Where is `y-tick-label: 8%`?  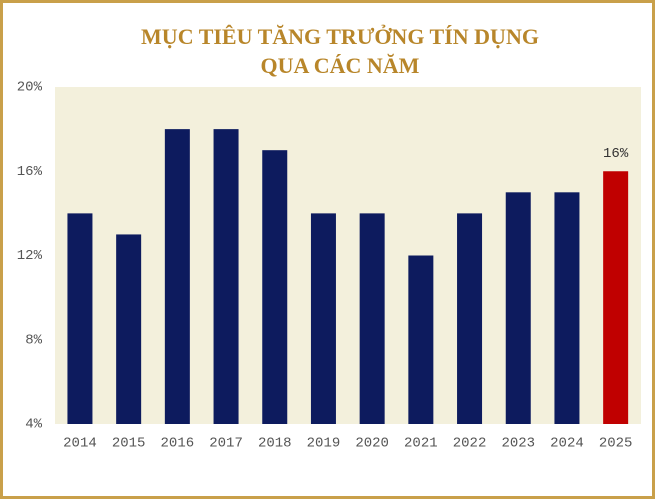
y-tick-label: 8% is located at coordinates (33, 340).